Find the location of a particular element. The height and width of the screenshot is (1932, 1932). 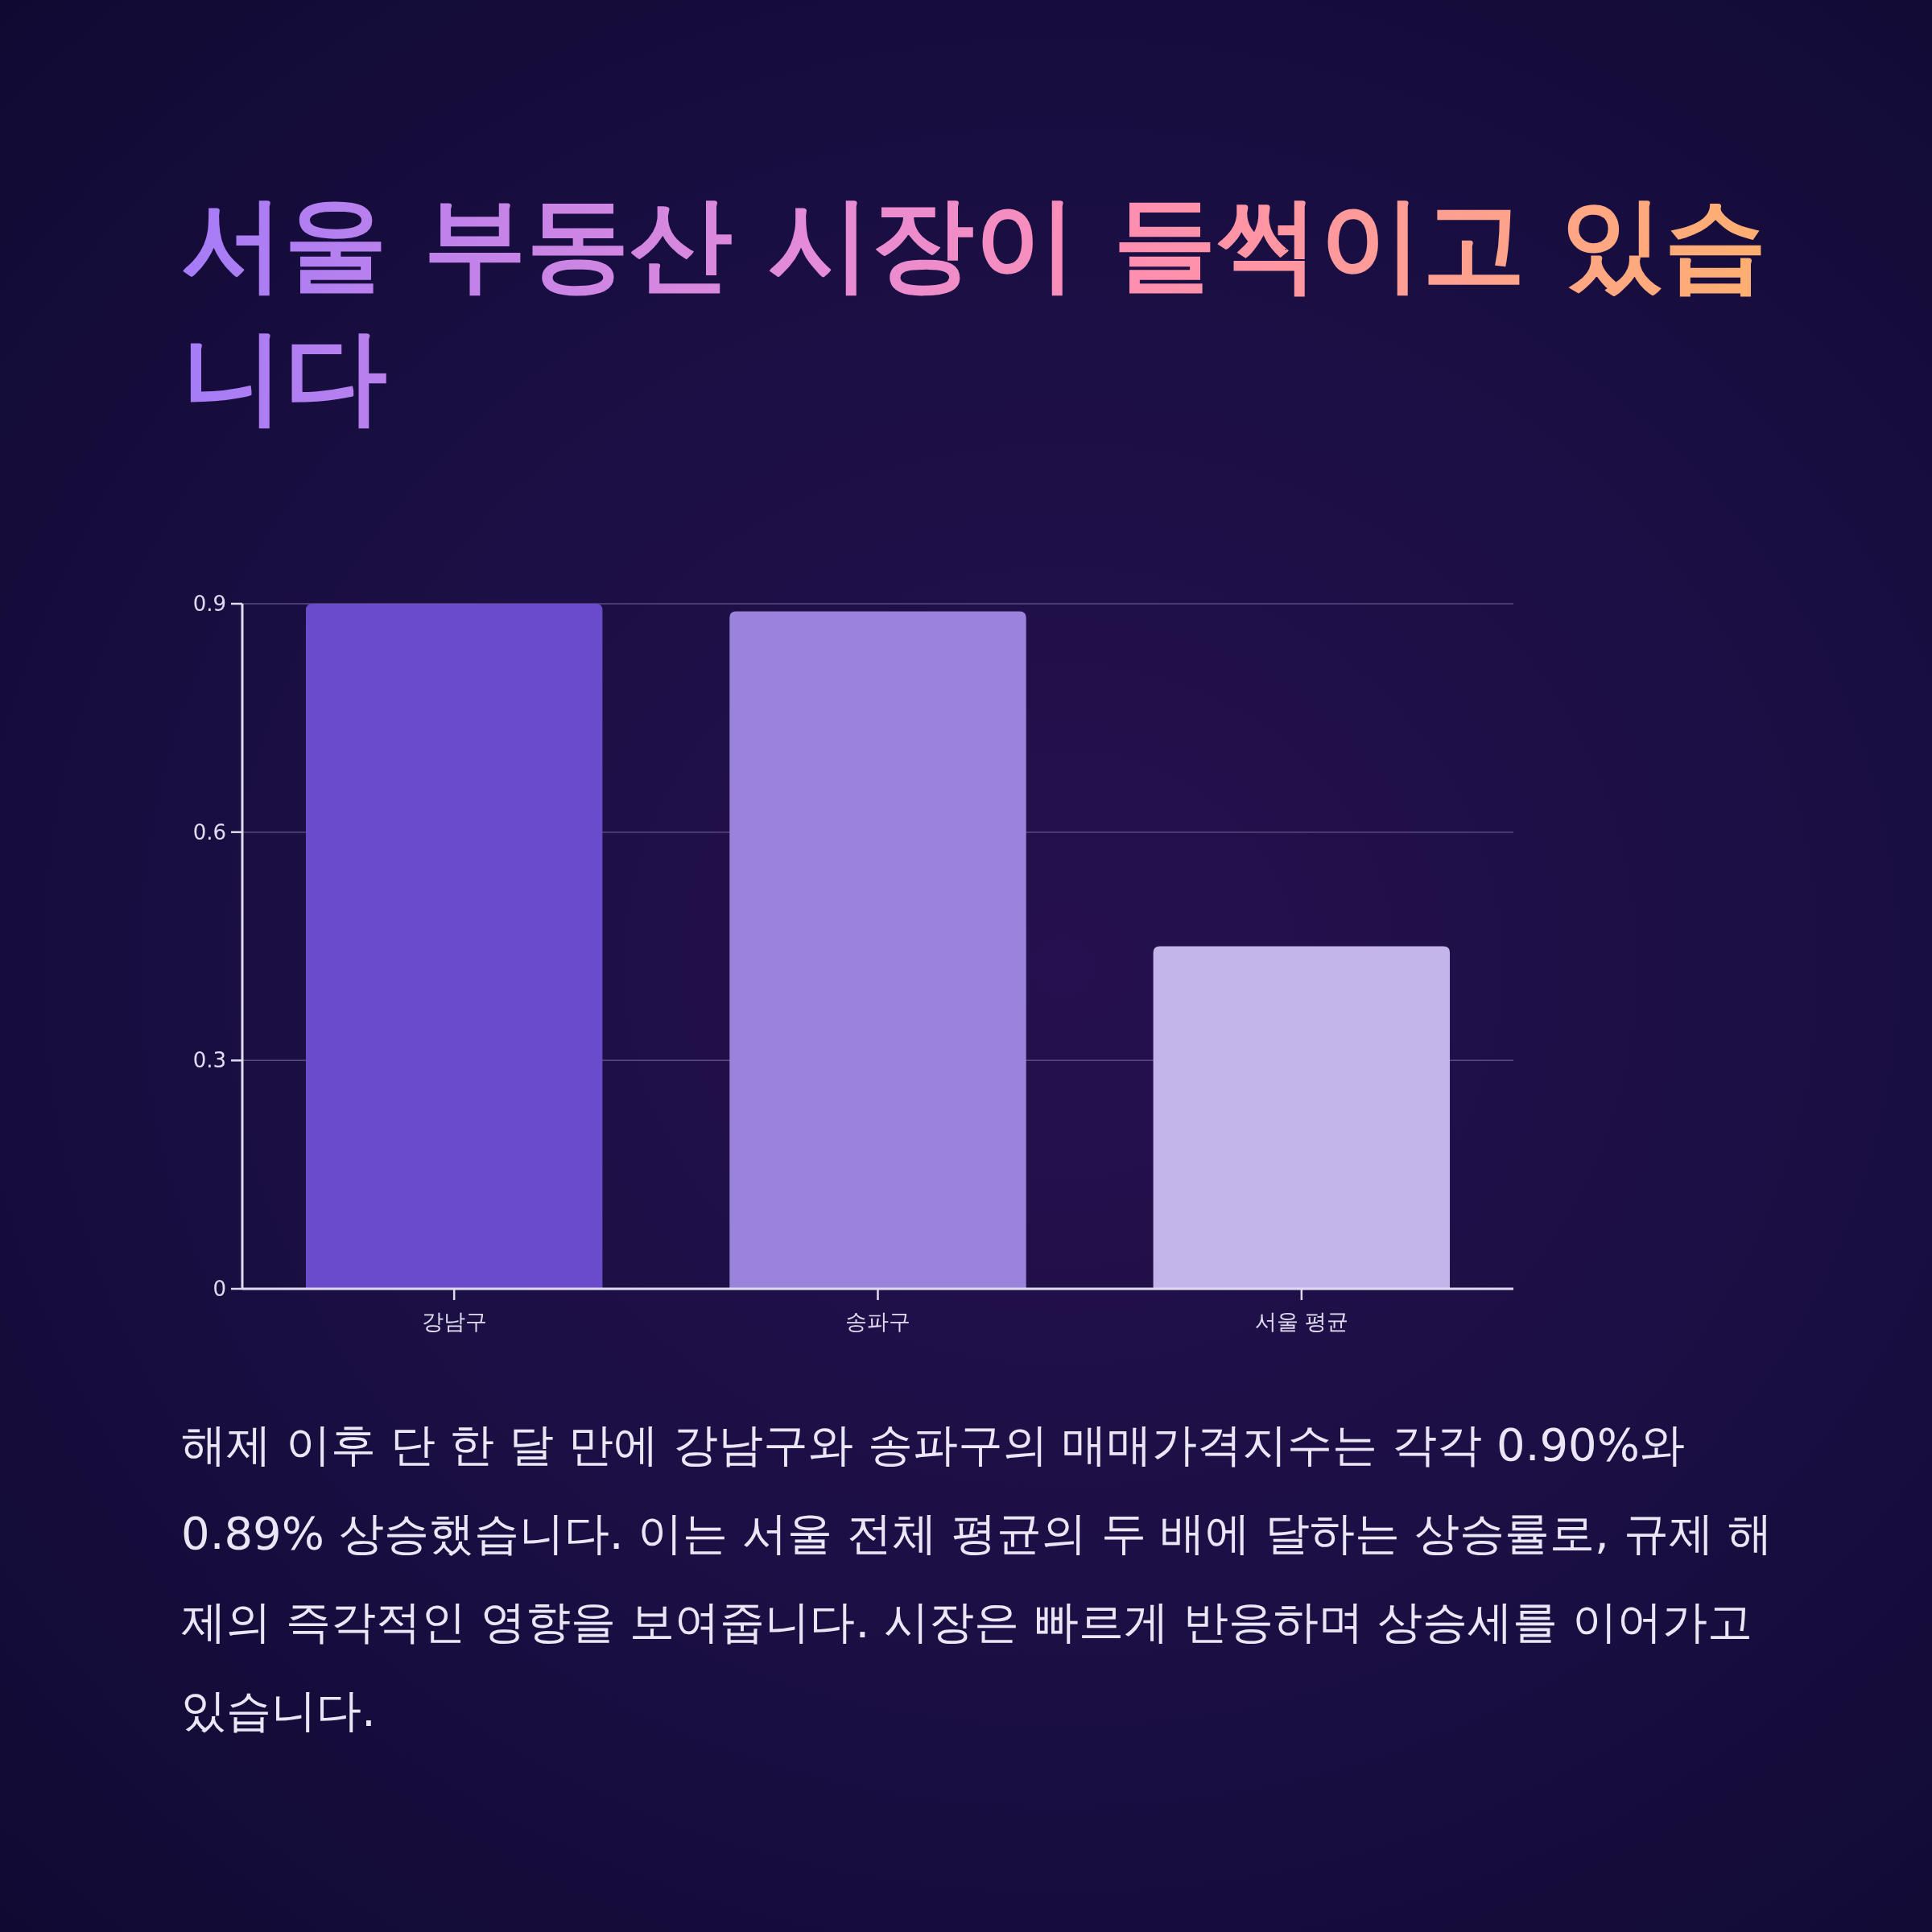

y-tick-label: 0.3 is located at coordinates (209, 1060).